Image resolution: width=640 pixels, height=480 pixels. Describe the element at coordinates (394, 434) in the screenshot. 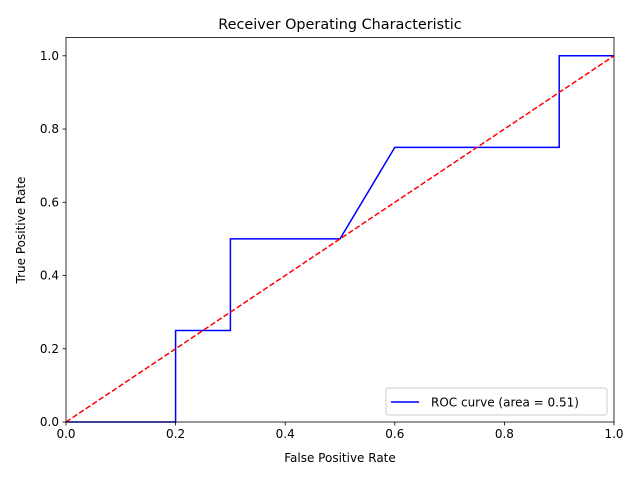

I see `x-tick-label: 0.6` at that location.